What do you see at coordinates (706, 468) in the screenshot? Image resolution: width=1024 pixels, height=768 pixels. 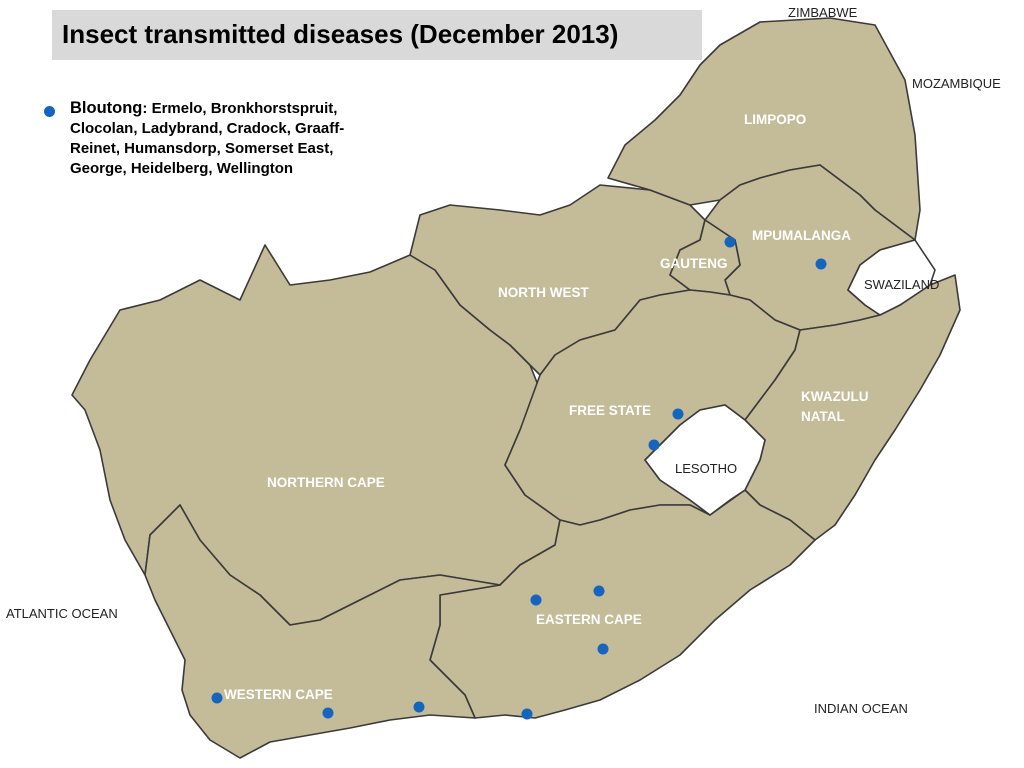 I see `label-lesotho: LESOTHO` at bounding box center [706, 468].